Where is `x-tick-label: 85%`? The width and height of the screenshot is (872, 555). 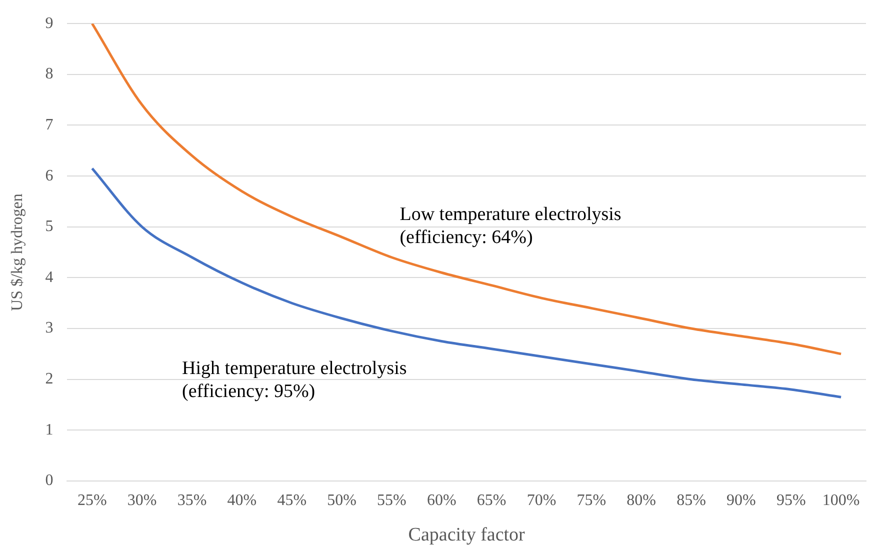 x-tick-label: 85% is located at coordinates (691, 500).